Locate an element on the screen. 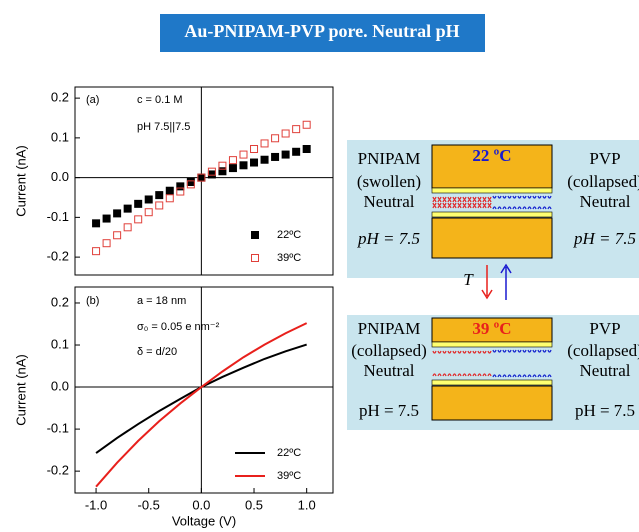 This screenshot has width=639, height=532. legend-label: 39ºC is located at coordinates (289, 258).